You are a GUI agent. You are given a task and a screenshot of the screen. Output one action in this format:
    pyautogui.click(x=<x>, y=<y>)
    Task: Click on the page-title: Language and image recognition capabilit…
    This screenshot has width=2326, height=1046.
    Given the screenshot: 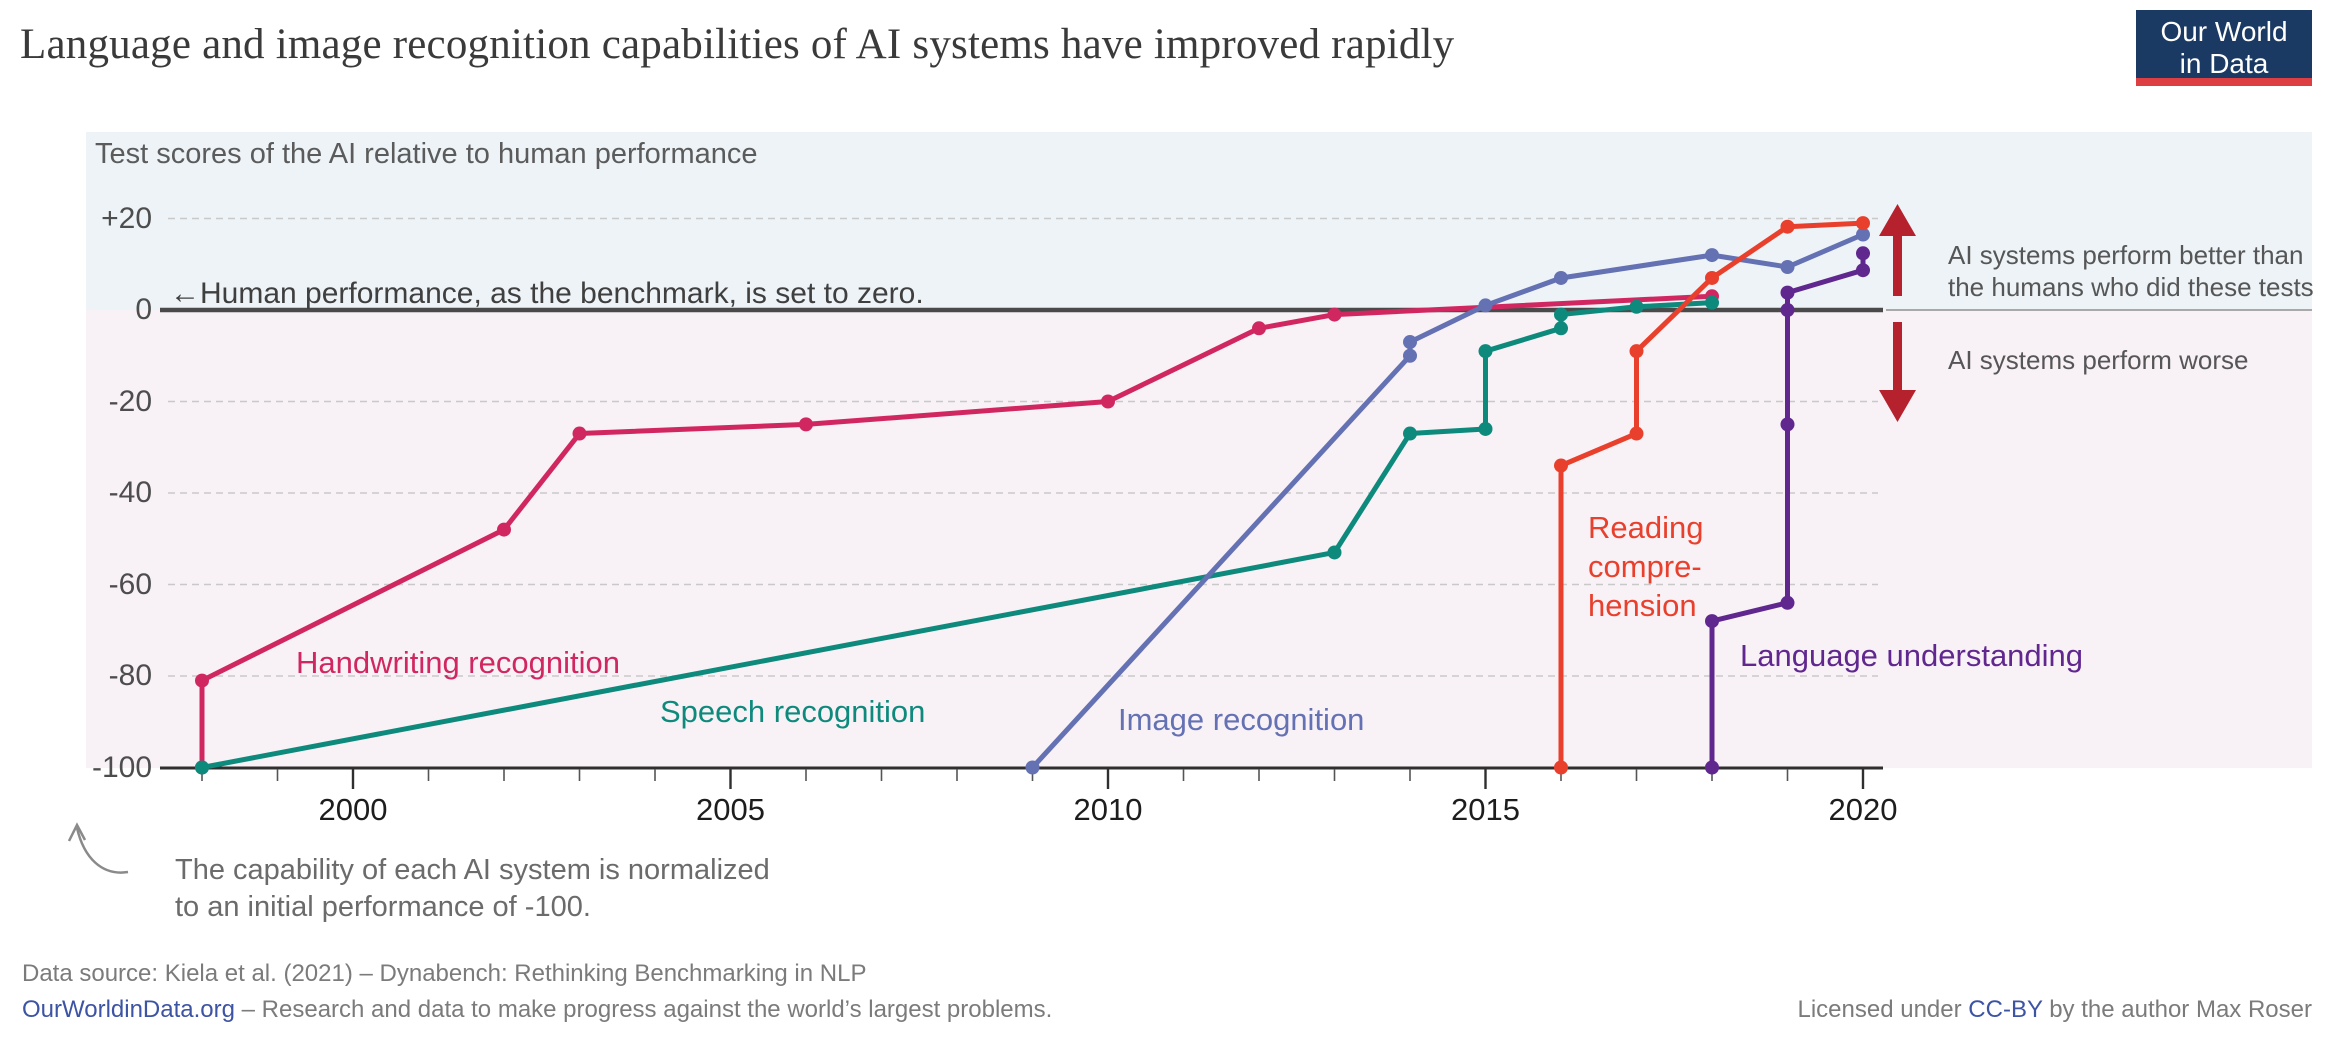 What is the action you would take?
    pyautogui.click(x=737, y=44)
    